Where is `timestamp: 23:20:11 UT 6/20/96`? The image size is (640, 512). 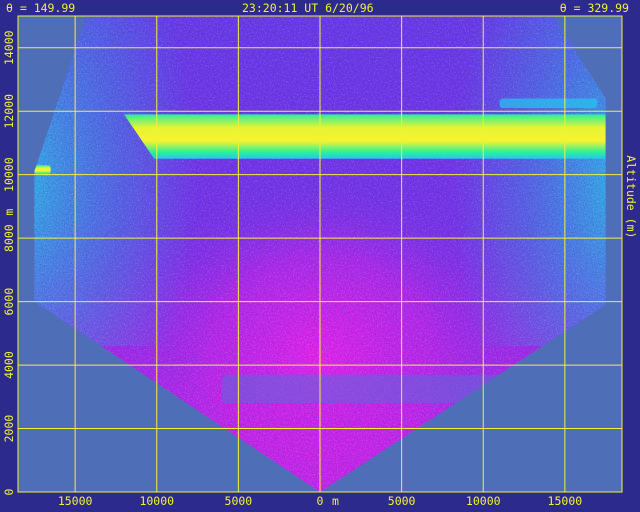 timestamp: 23:20:11 UT 6/20/96 is located at coordinates (308, 8).